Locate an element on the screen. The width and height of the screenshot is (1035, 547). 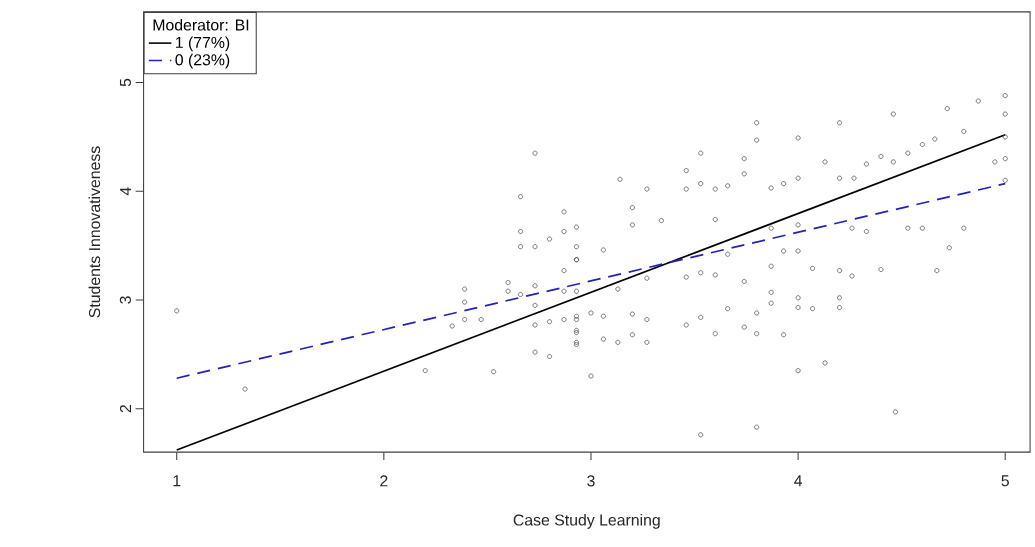
y-tick-label: 4 is located at coordinates (125, 191).